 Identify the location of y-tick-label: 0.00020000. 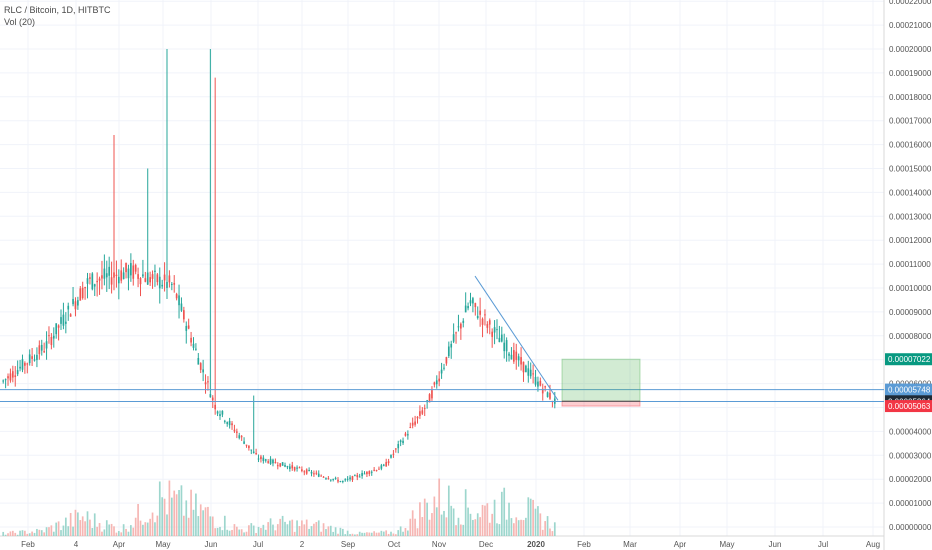
(910, 49).